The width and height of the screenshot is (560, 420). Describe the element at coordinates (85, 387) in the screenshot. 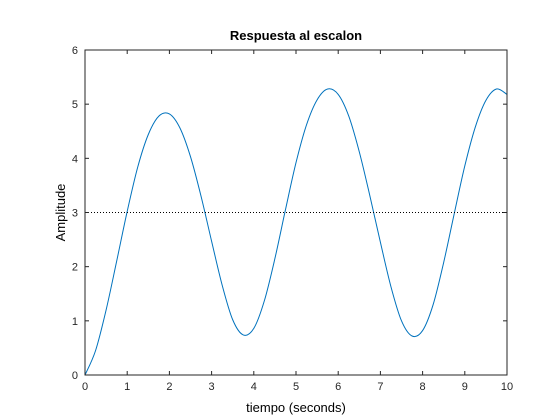

I see `x-tick-label: 0` at that location.